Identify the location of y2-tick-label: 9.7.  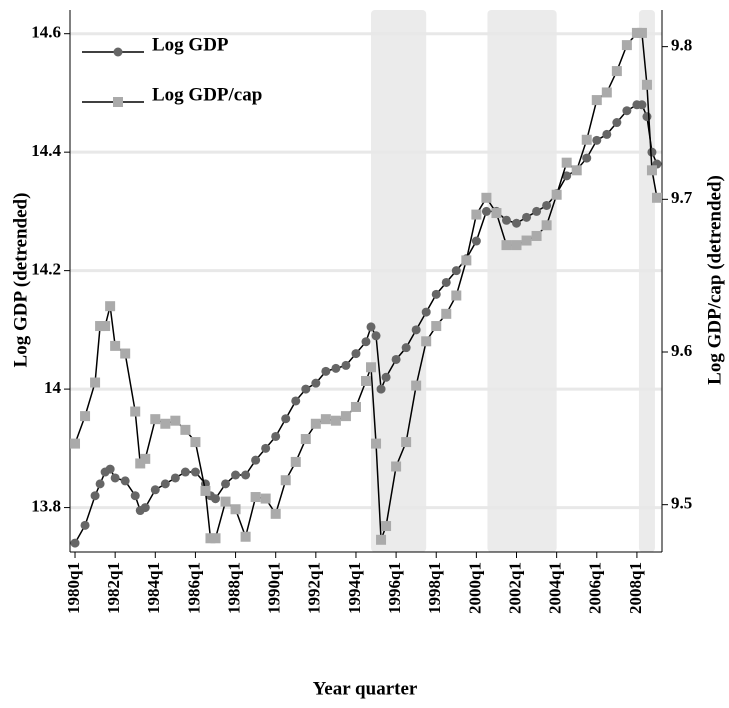
(682, 197).